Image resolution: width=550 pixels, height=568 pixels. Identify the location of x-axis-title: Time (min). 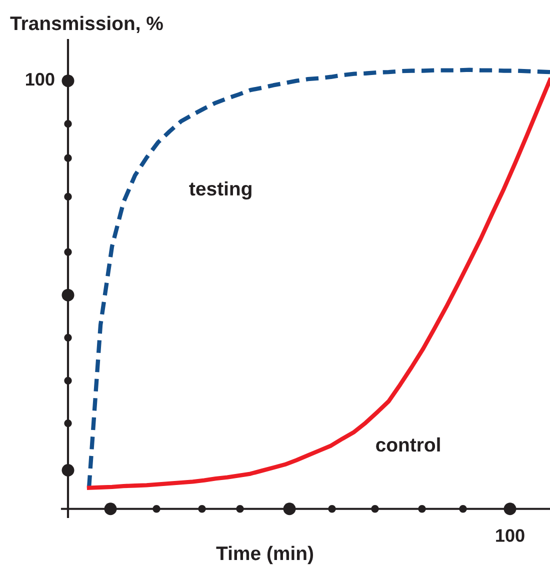
(265, 555).